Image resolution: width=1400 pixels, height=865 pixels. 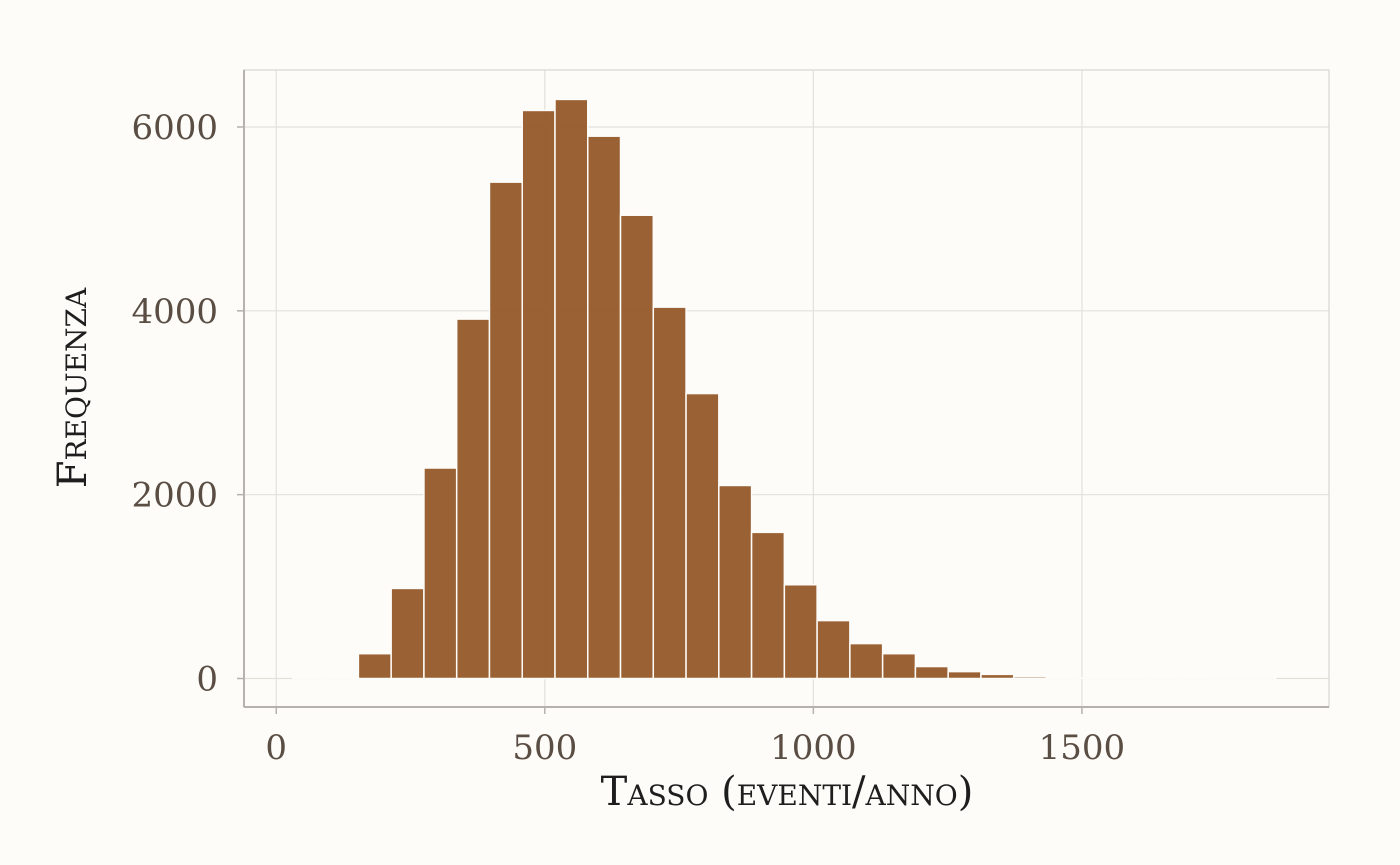 I want to click on y-tick-label-1: 2000, so click(x=174, y=496).